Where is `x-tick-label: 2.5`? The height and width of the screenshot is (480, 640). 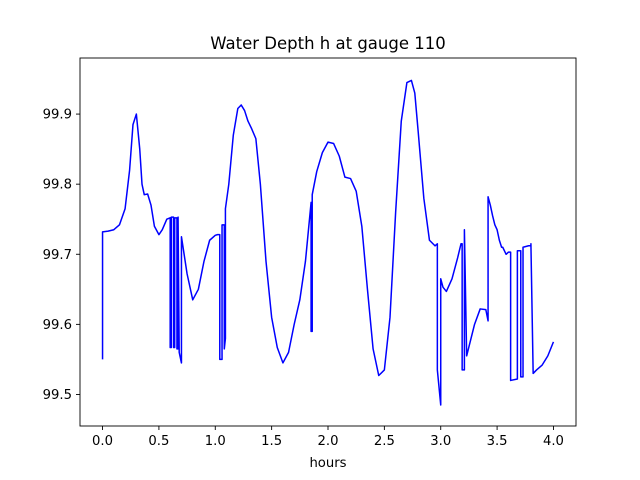 x-tick-label: 2.5 is located at coordinates (384, 441).